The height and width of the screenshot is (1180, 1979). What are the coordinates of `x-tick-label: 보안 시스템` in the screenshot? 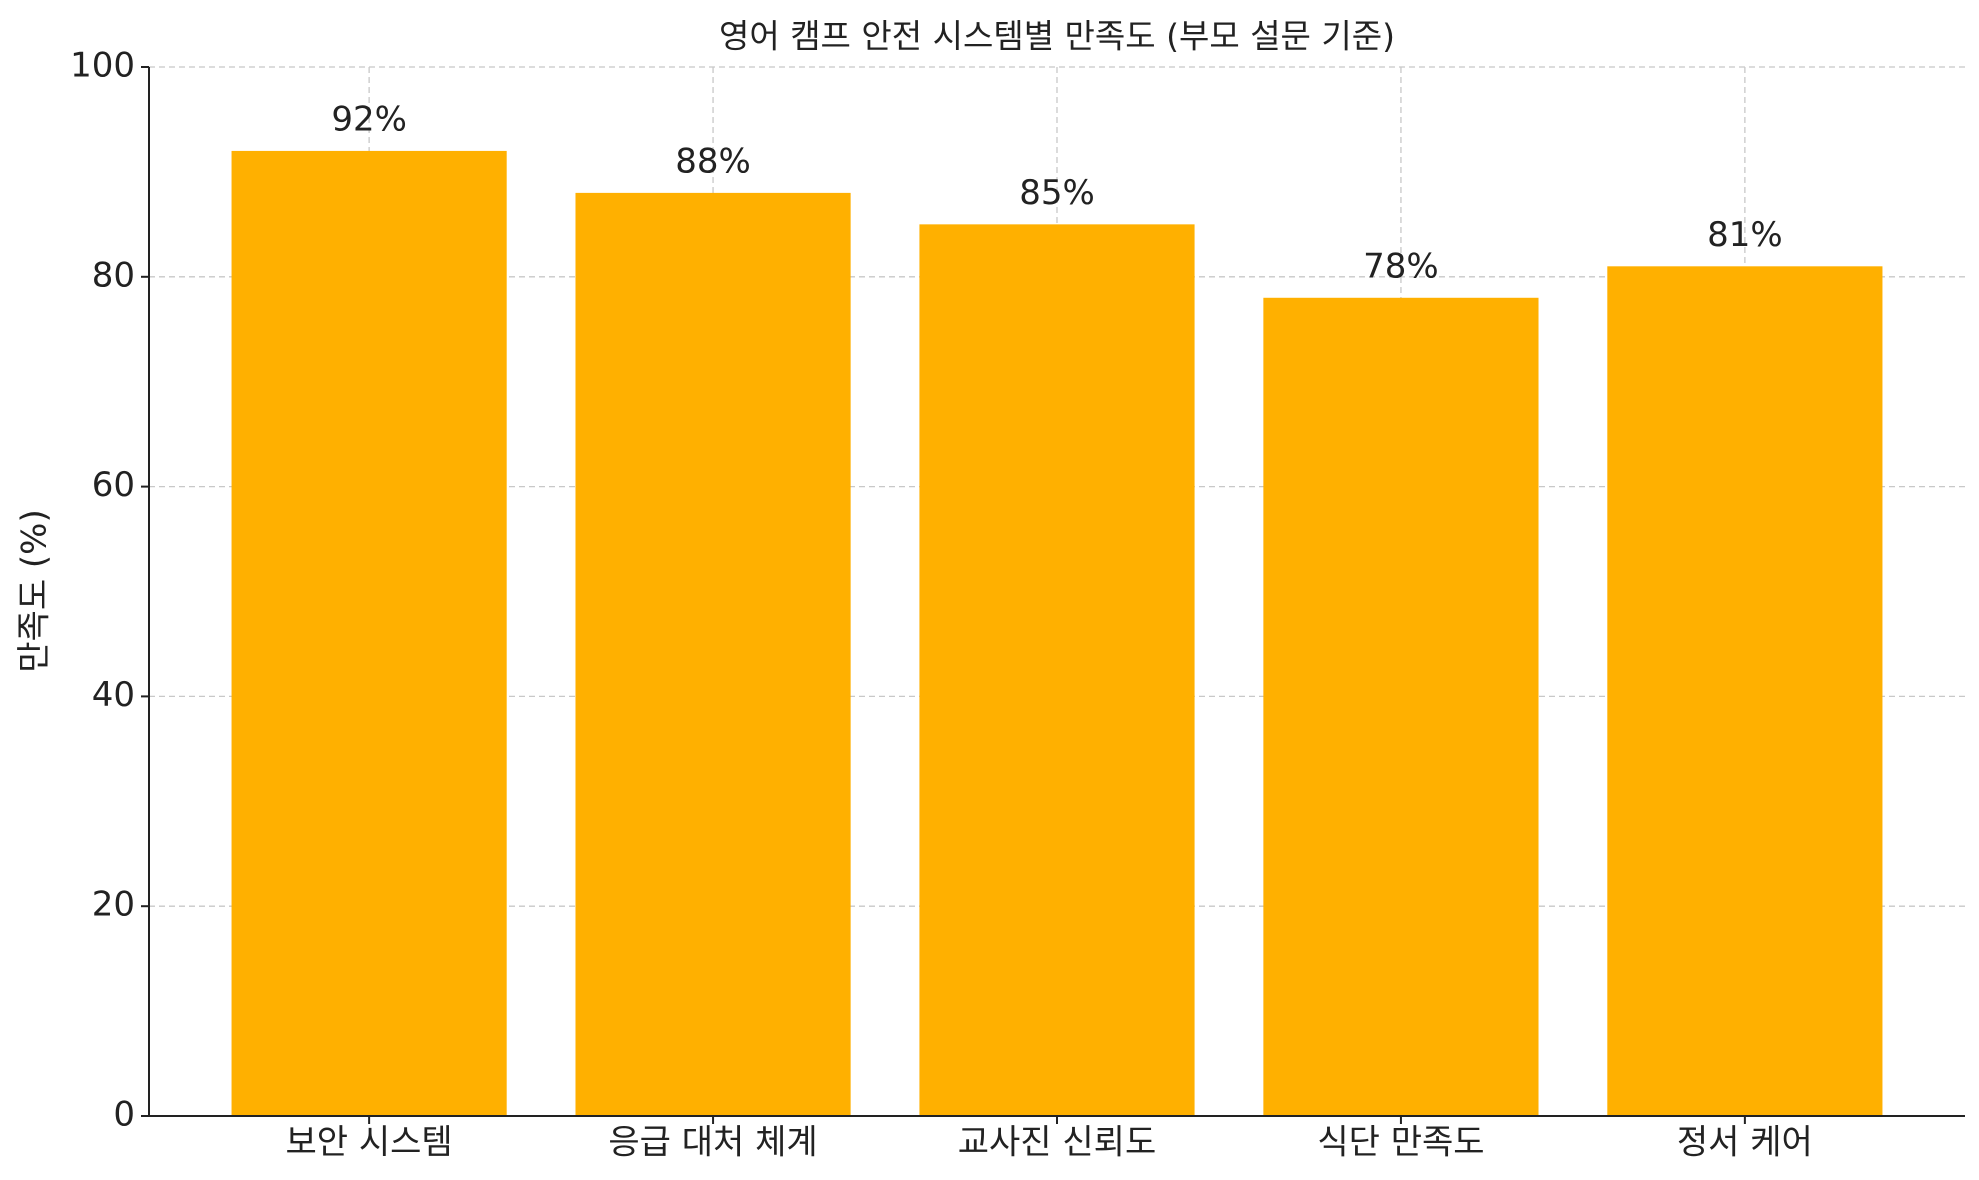 It's located at (369, 1143).